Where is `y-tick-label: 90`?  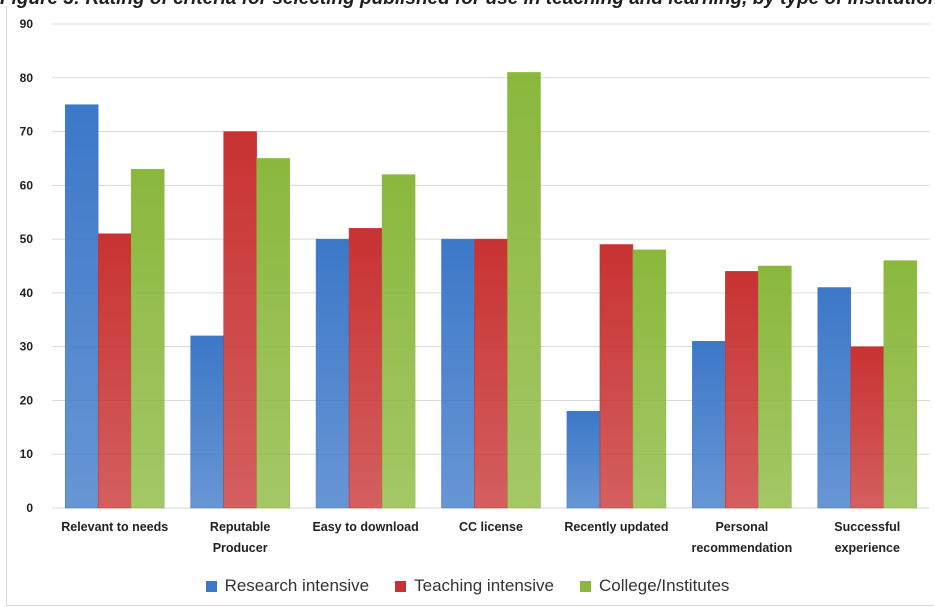
y-tick-label: 90 is located at coordinates (27, 24).